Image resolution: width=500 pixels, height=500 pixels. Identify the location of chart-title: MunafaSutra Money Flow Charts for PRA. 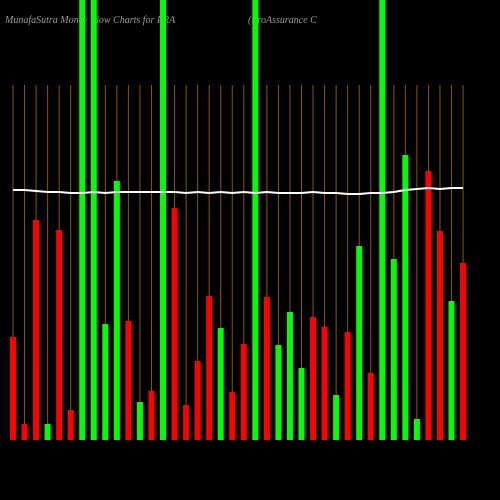
(90, 20).